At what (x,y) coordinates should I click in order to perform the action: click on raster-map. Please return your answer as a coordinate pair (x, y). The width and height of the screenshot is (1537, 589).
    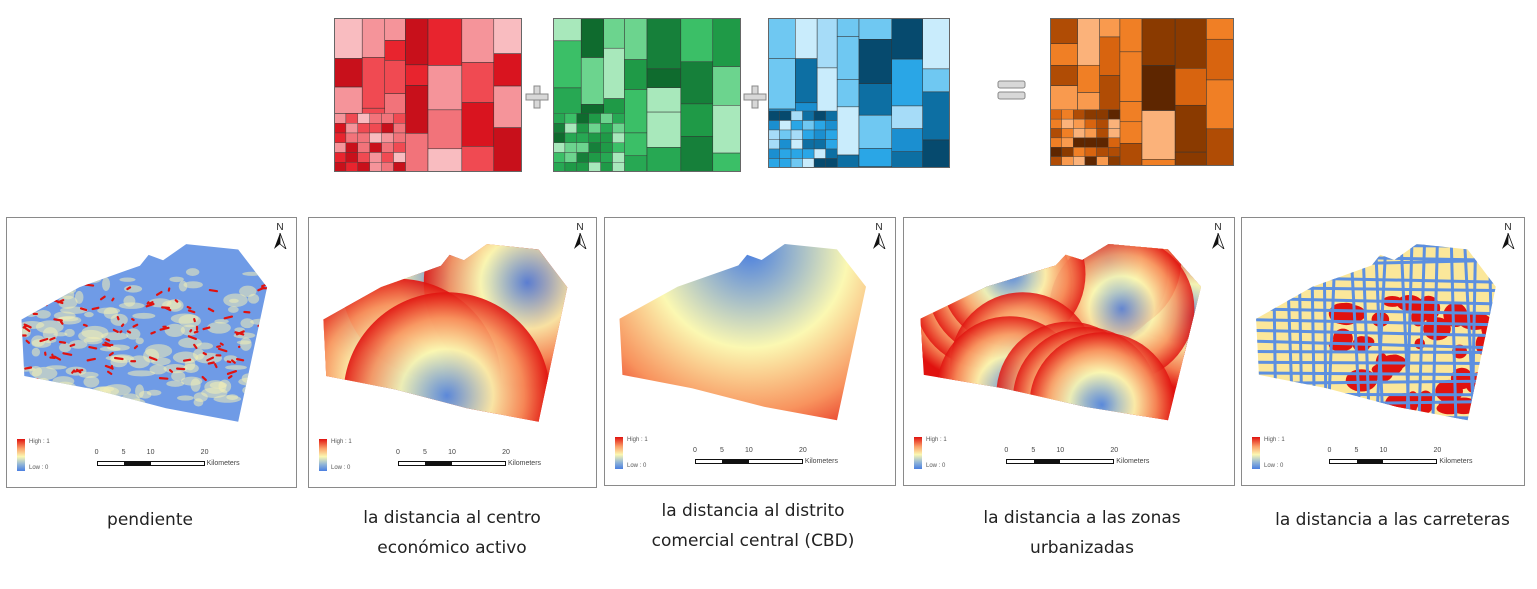
    Looking at the image, I should click on (144, 333).